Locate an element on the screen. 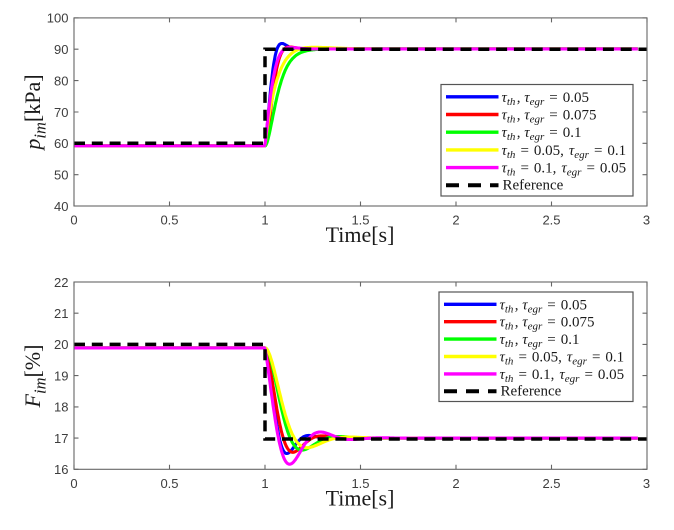  svg-text: 17 is located at coordinates (61, 438).